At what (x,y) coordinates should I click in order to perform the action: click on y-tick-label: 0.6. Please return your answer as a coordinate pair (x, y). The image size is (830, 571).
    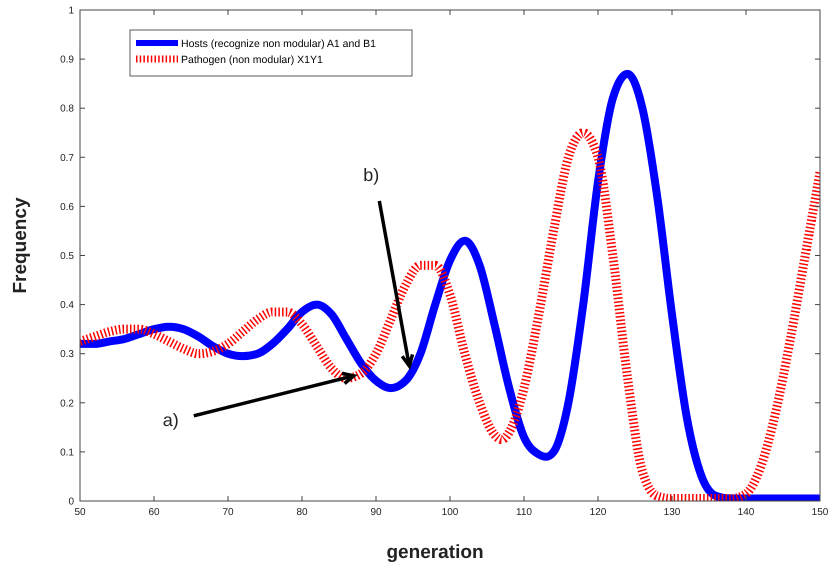
    Looking at the image, I should click on (67, 207).